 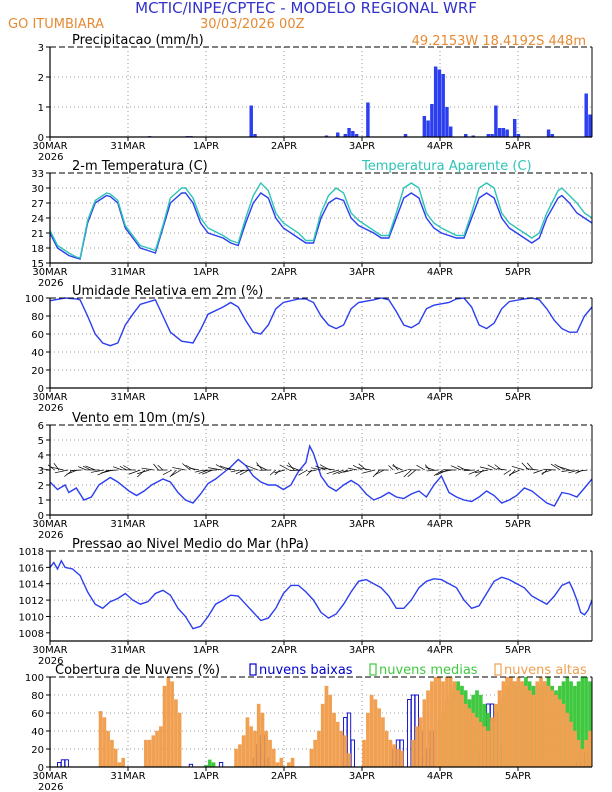 I want to click on ytick-label: 1008, so click(x=31, y=634).